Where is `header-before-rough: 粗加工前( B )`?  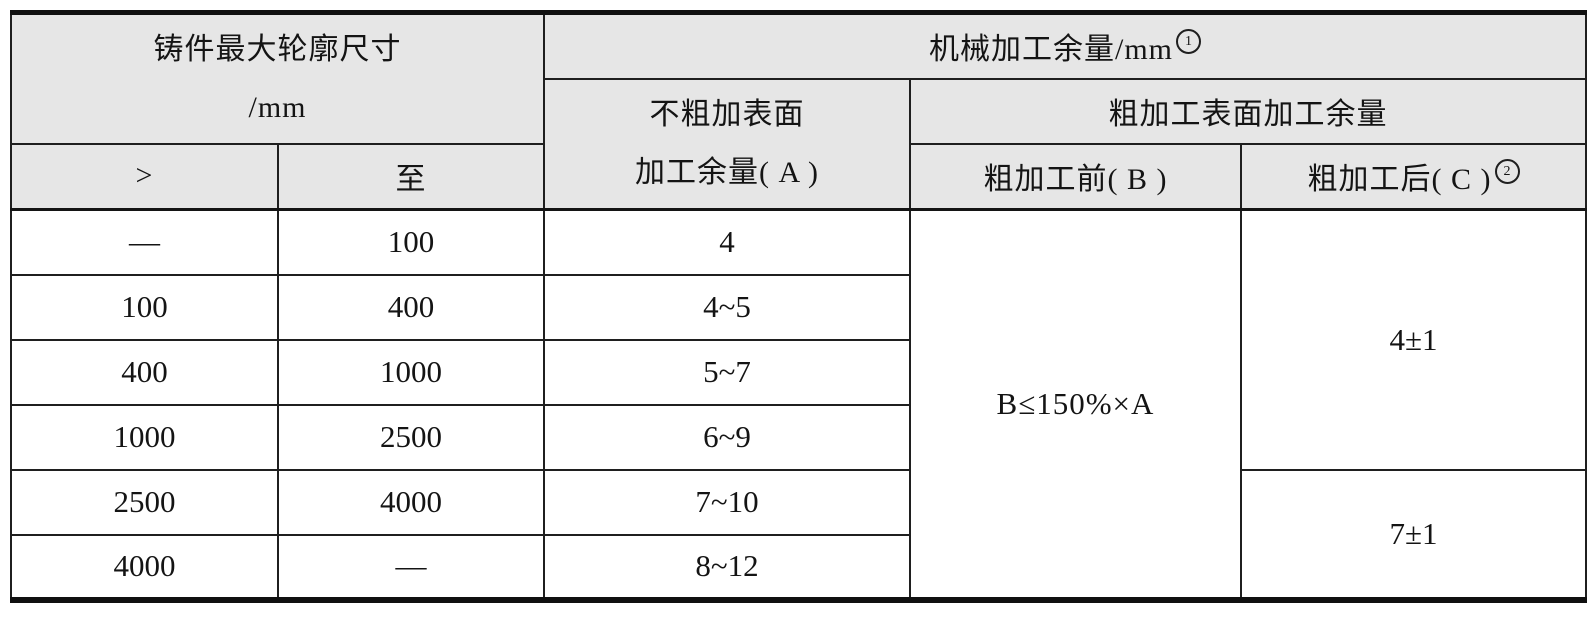
header-before-rough: 粗加工前( B ) is located at coordinates (1075, 176).